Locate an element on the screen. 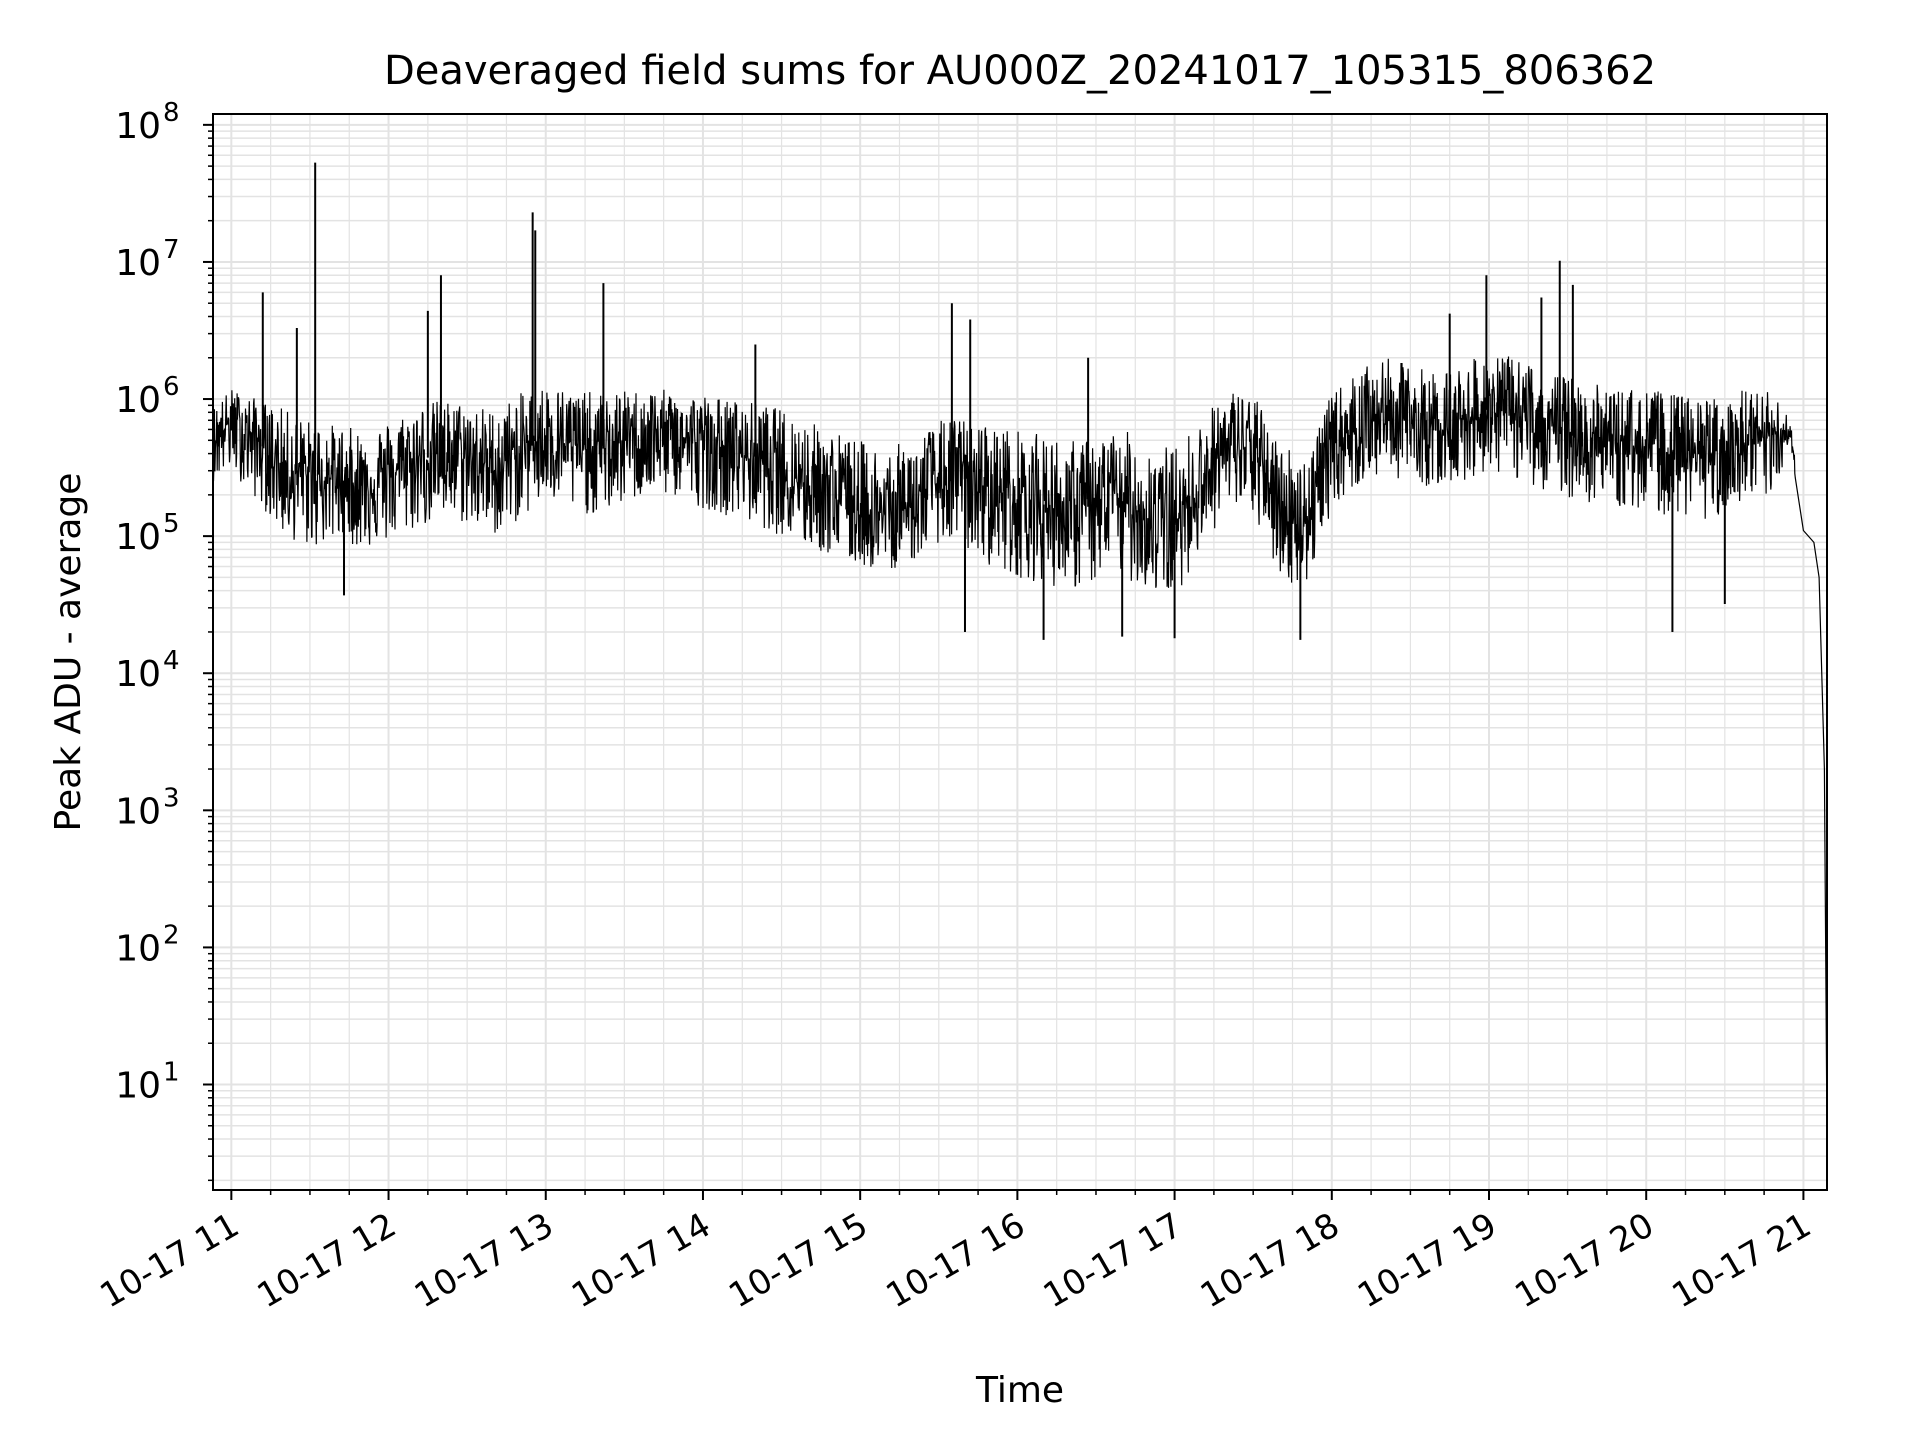  y-tick-label: 10 8 is located at coordinates (147, 122).